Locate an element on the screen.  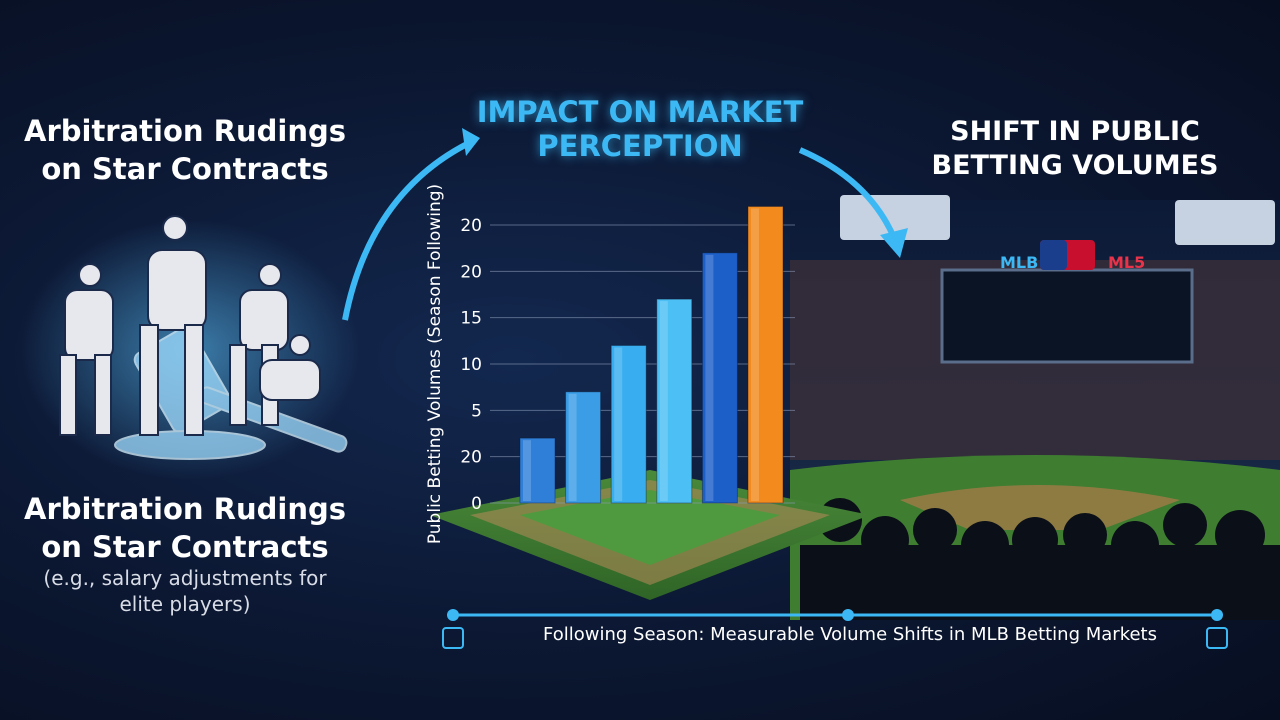
left-title: Arbitration Rudings on Star Contracts is located at coordinates (185, 150).